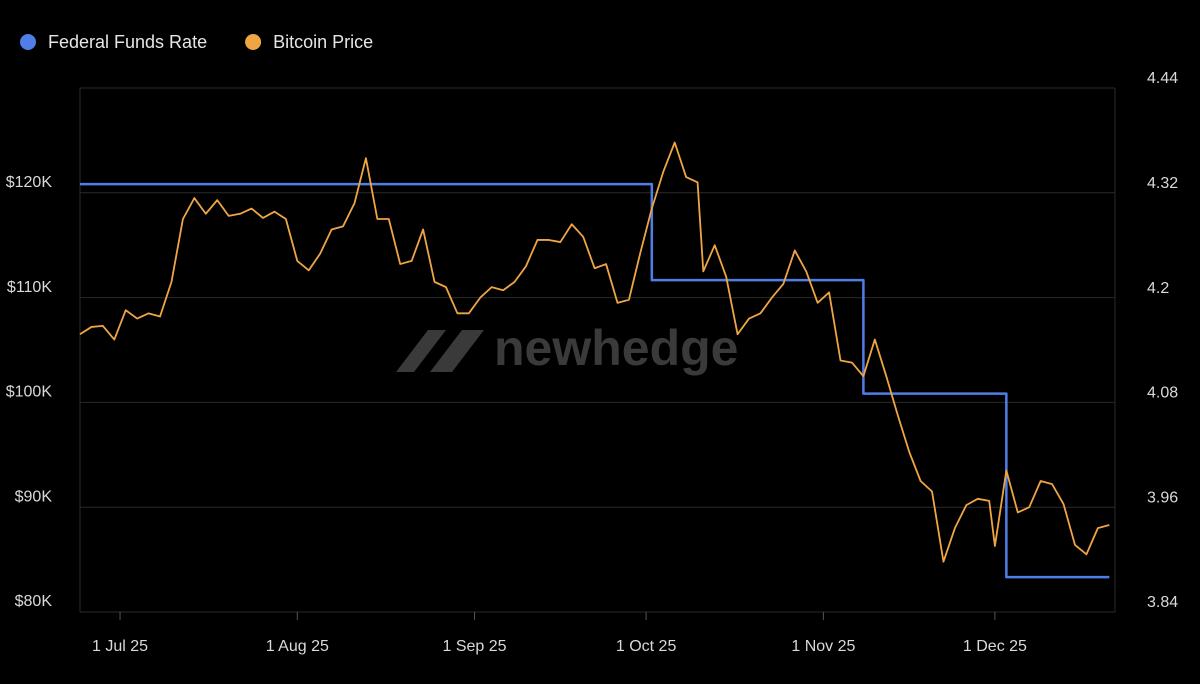 This screenshot has height=684, width=1200. What do you see at coordinates (440, 351) in the screenshot?
I see `watermark-logo` at bounding box center [440, 351].